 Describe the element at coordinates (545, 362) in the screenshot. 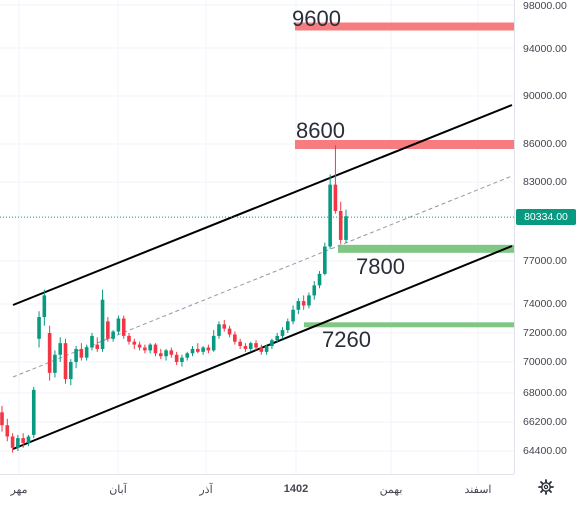

I see `price-tick: 70000.00` at that location.